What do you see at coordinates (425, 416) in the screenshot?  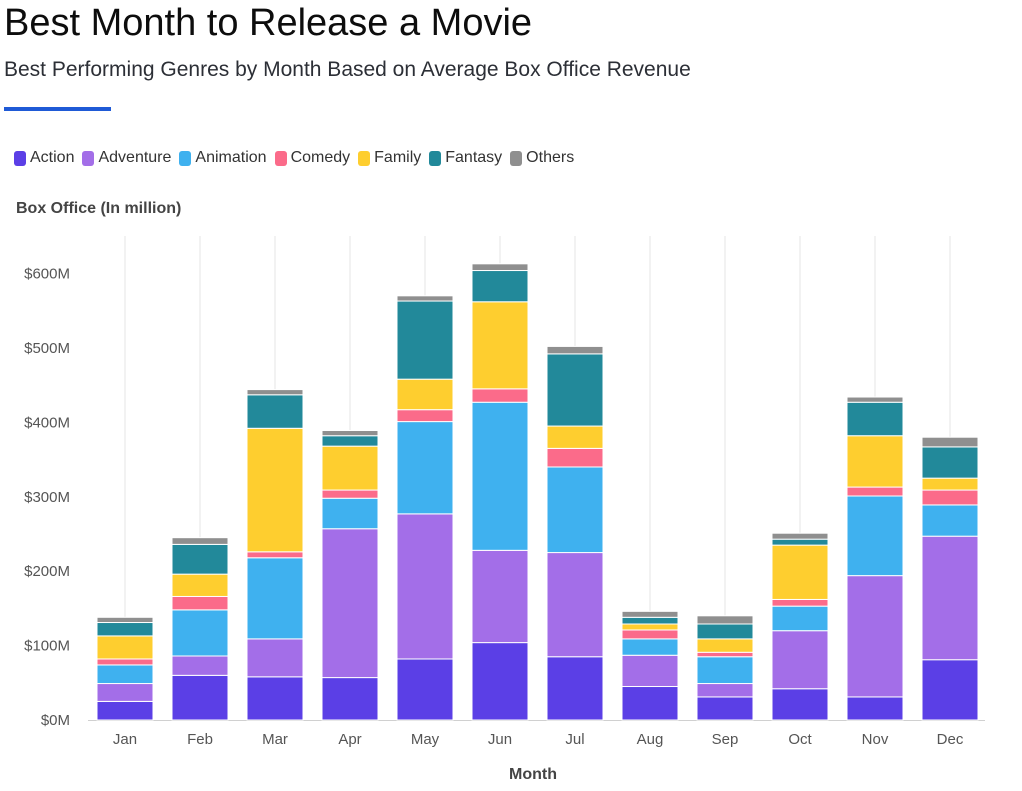 I see `bar-comedy-may` at bounding box center [425, 416].